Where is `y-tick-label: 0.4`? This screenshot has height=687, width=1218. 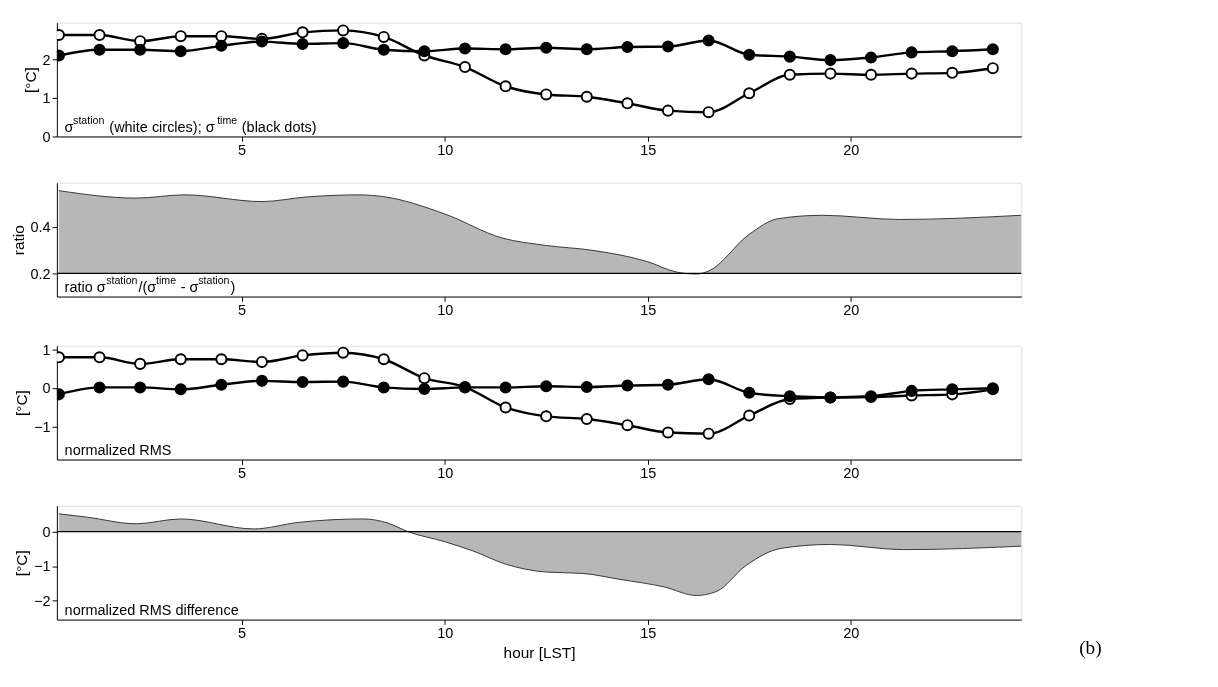
y-tick-label: 0.4 is located at coordinates (40, 227).